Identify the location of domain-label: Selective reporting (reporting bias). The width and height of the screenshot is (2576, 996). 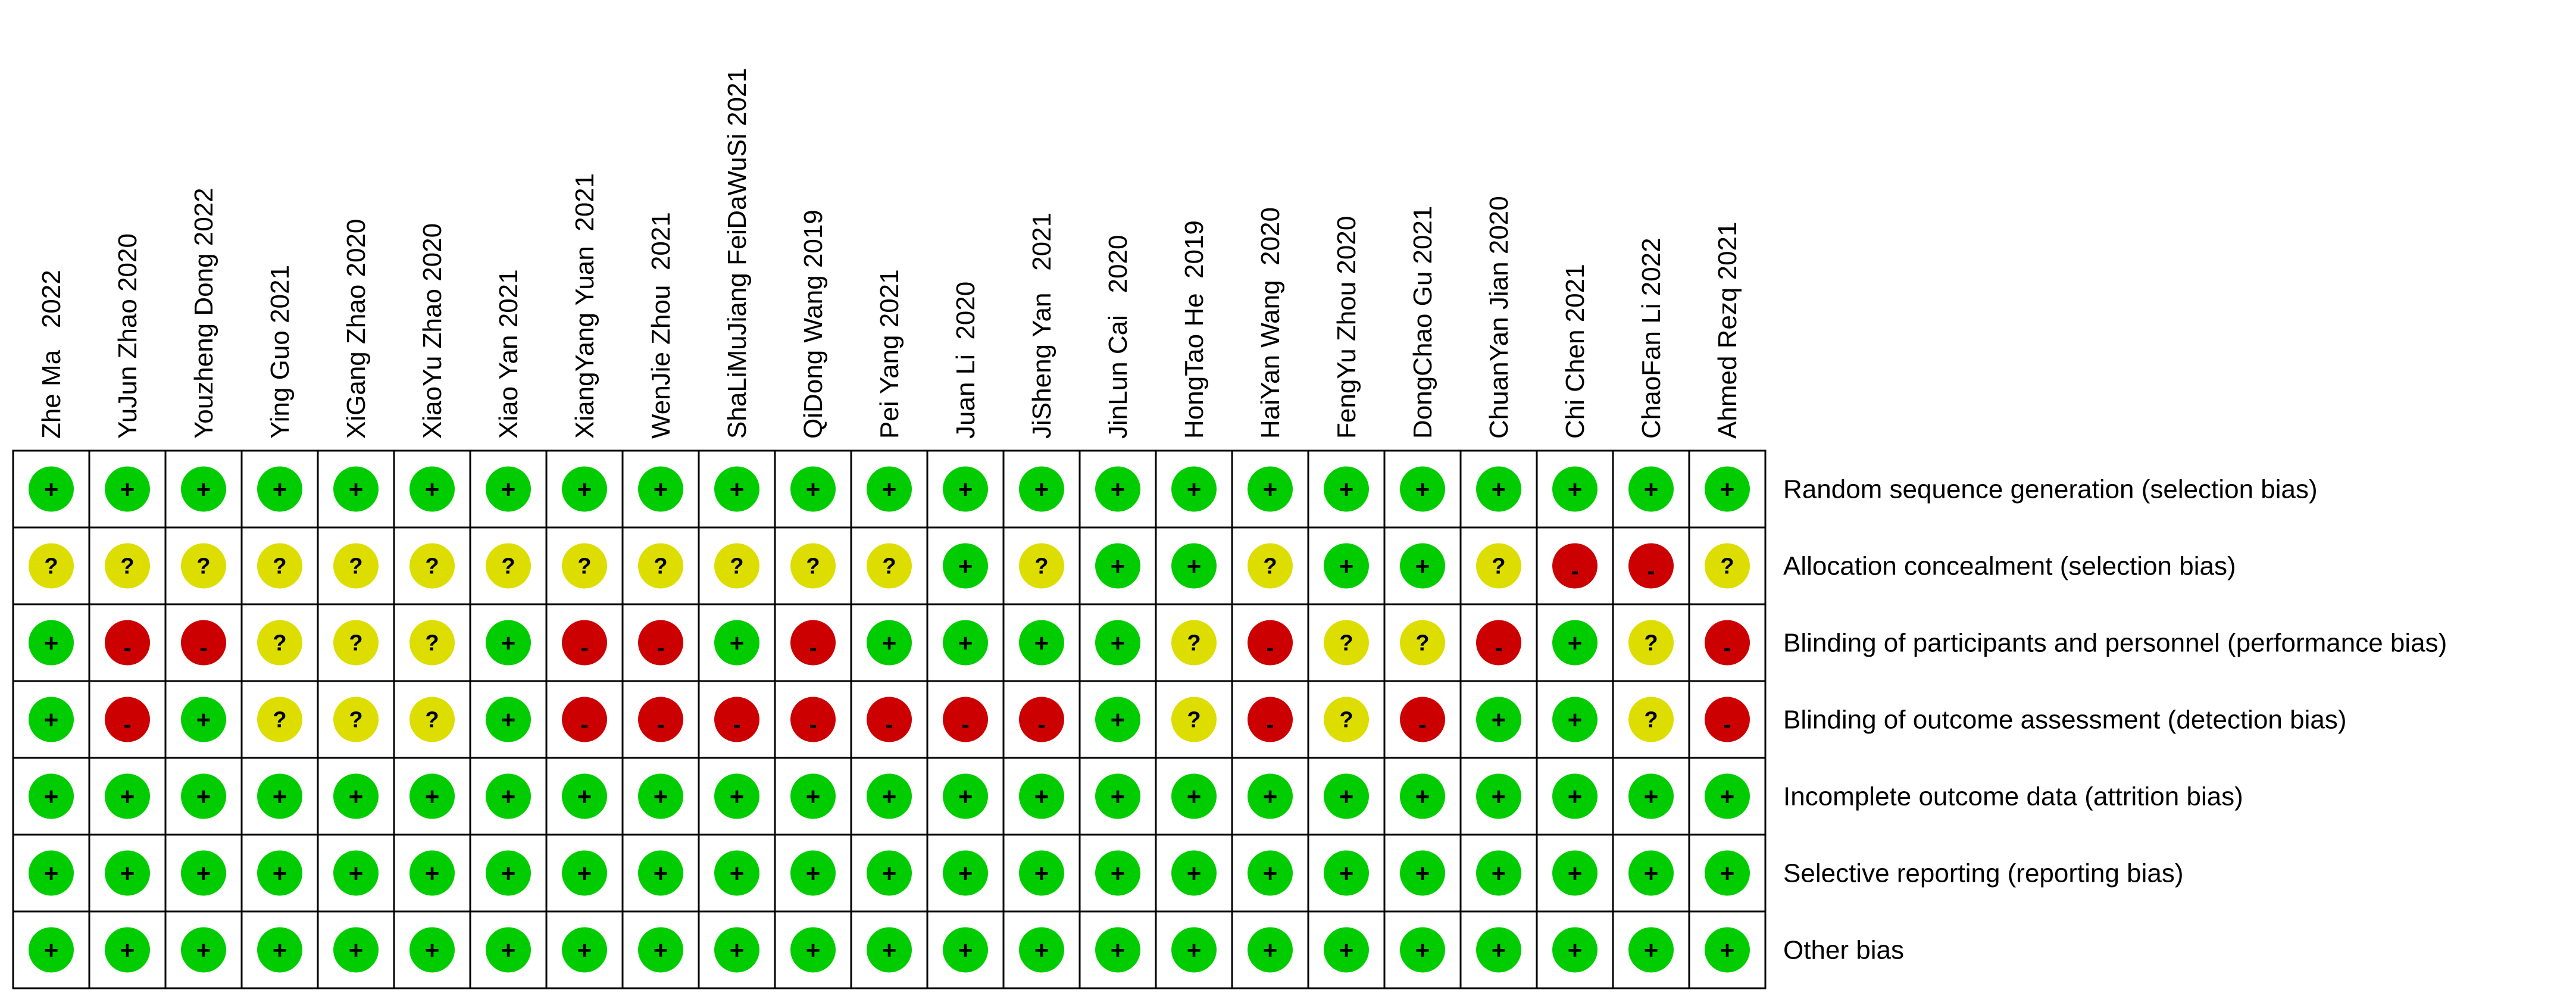
(1983, 873).